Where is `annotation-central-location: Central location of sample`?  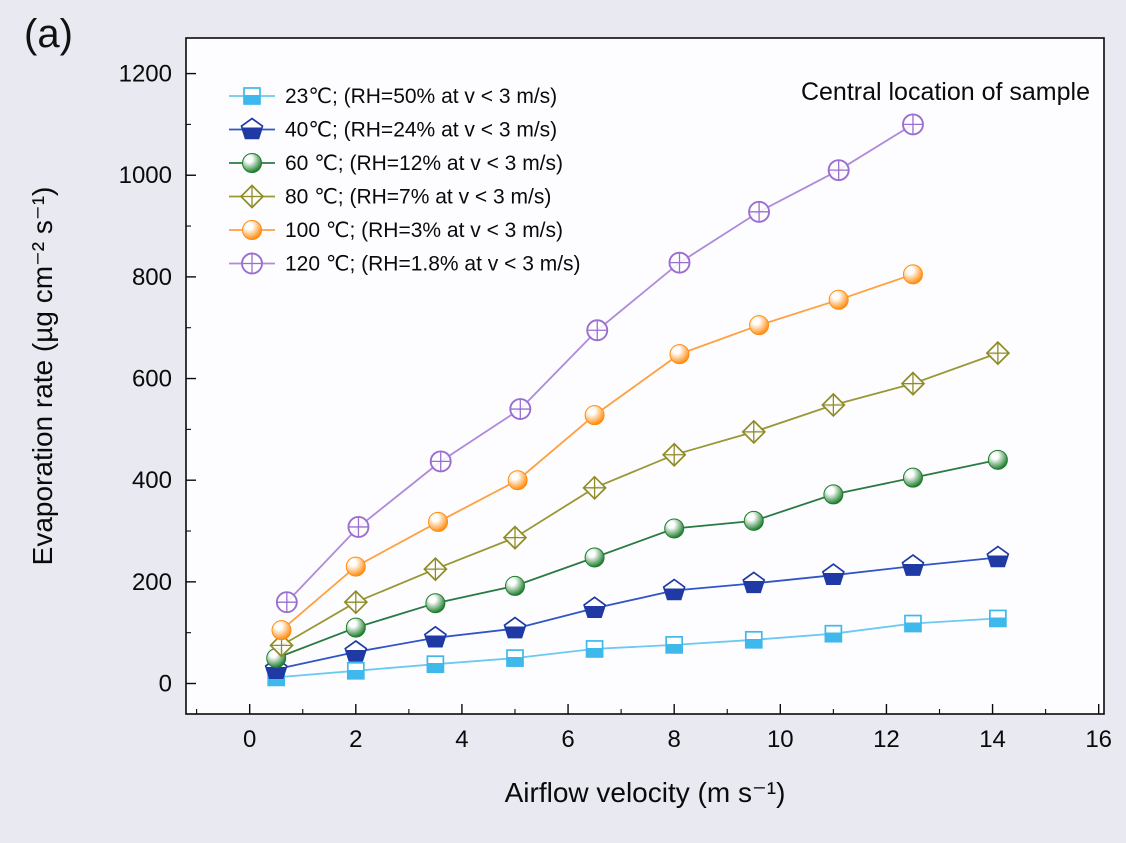 annotation-central-location: Central location of sample is located at coordinates (945, 92).